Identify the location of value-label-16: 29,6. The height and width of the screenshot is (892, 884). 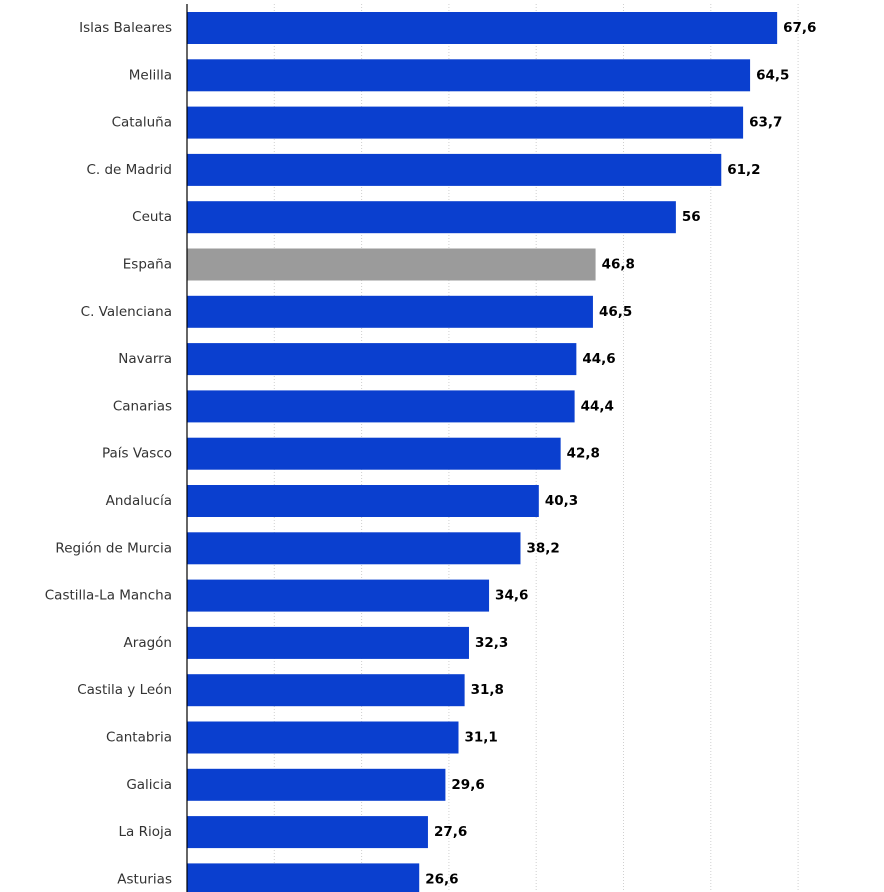
(467, 785).